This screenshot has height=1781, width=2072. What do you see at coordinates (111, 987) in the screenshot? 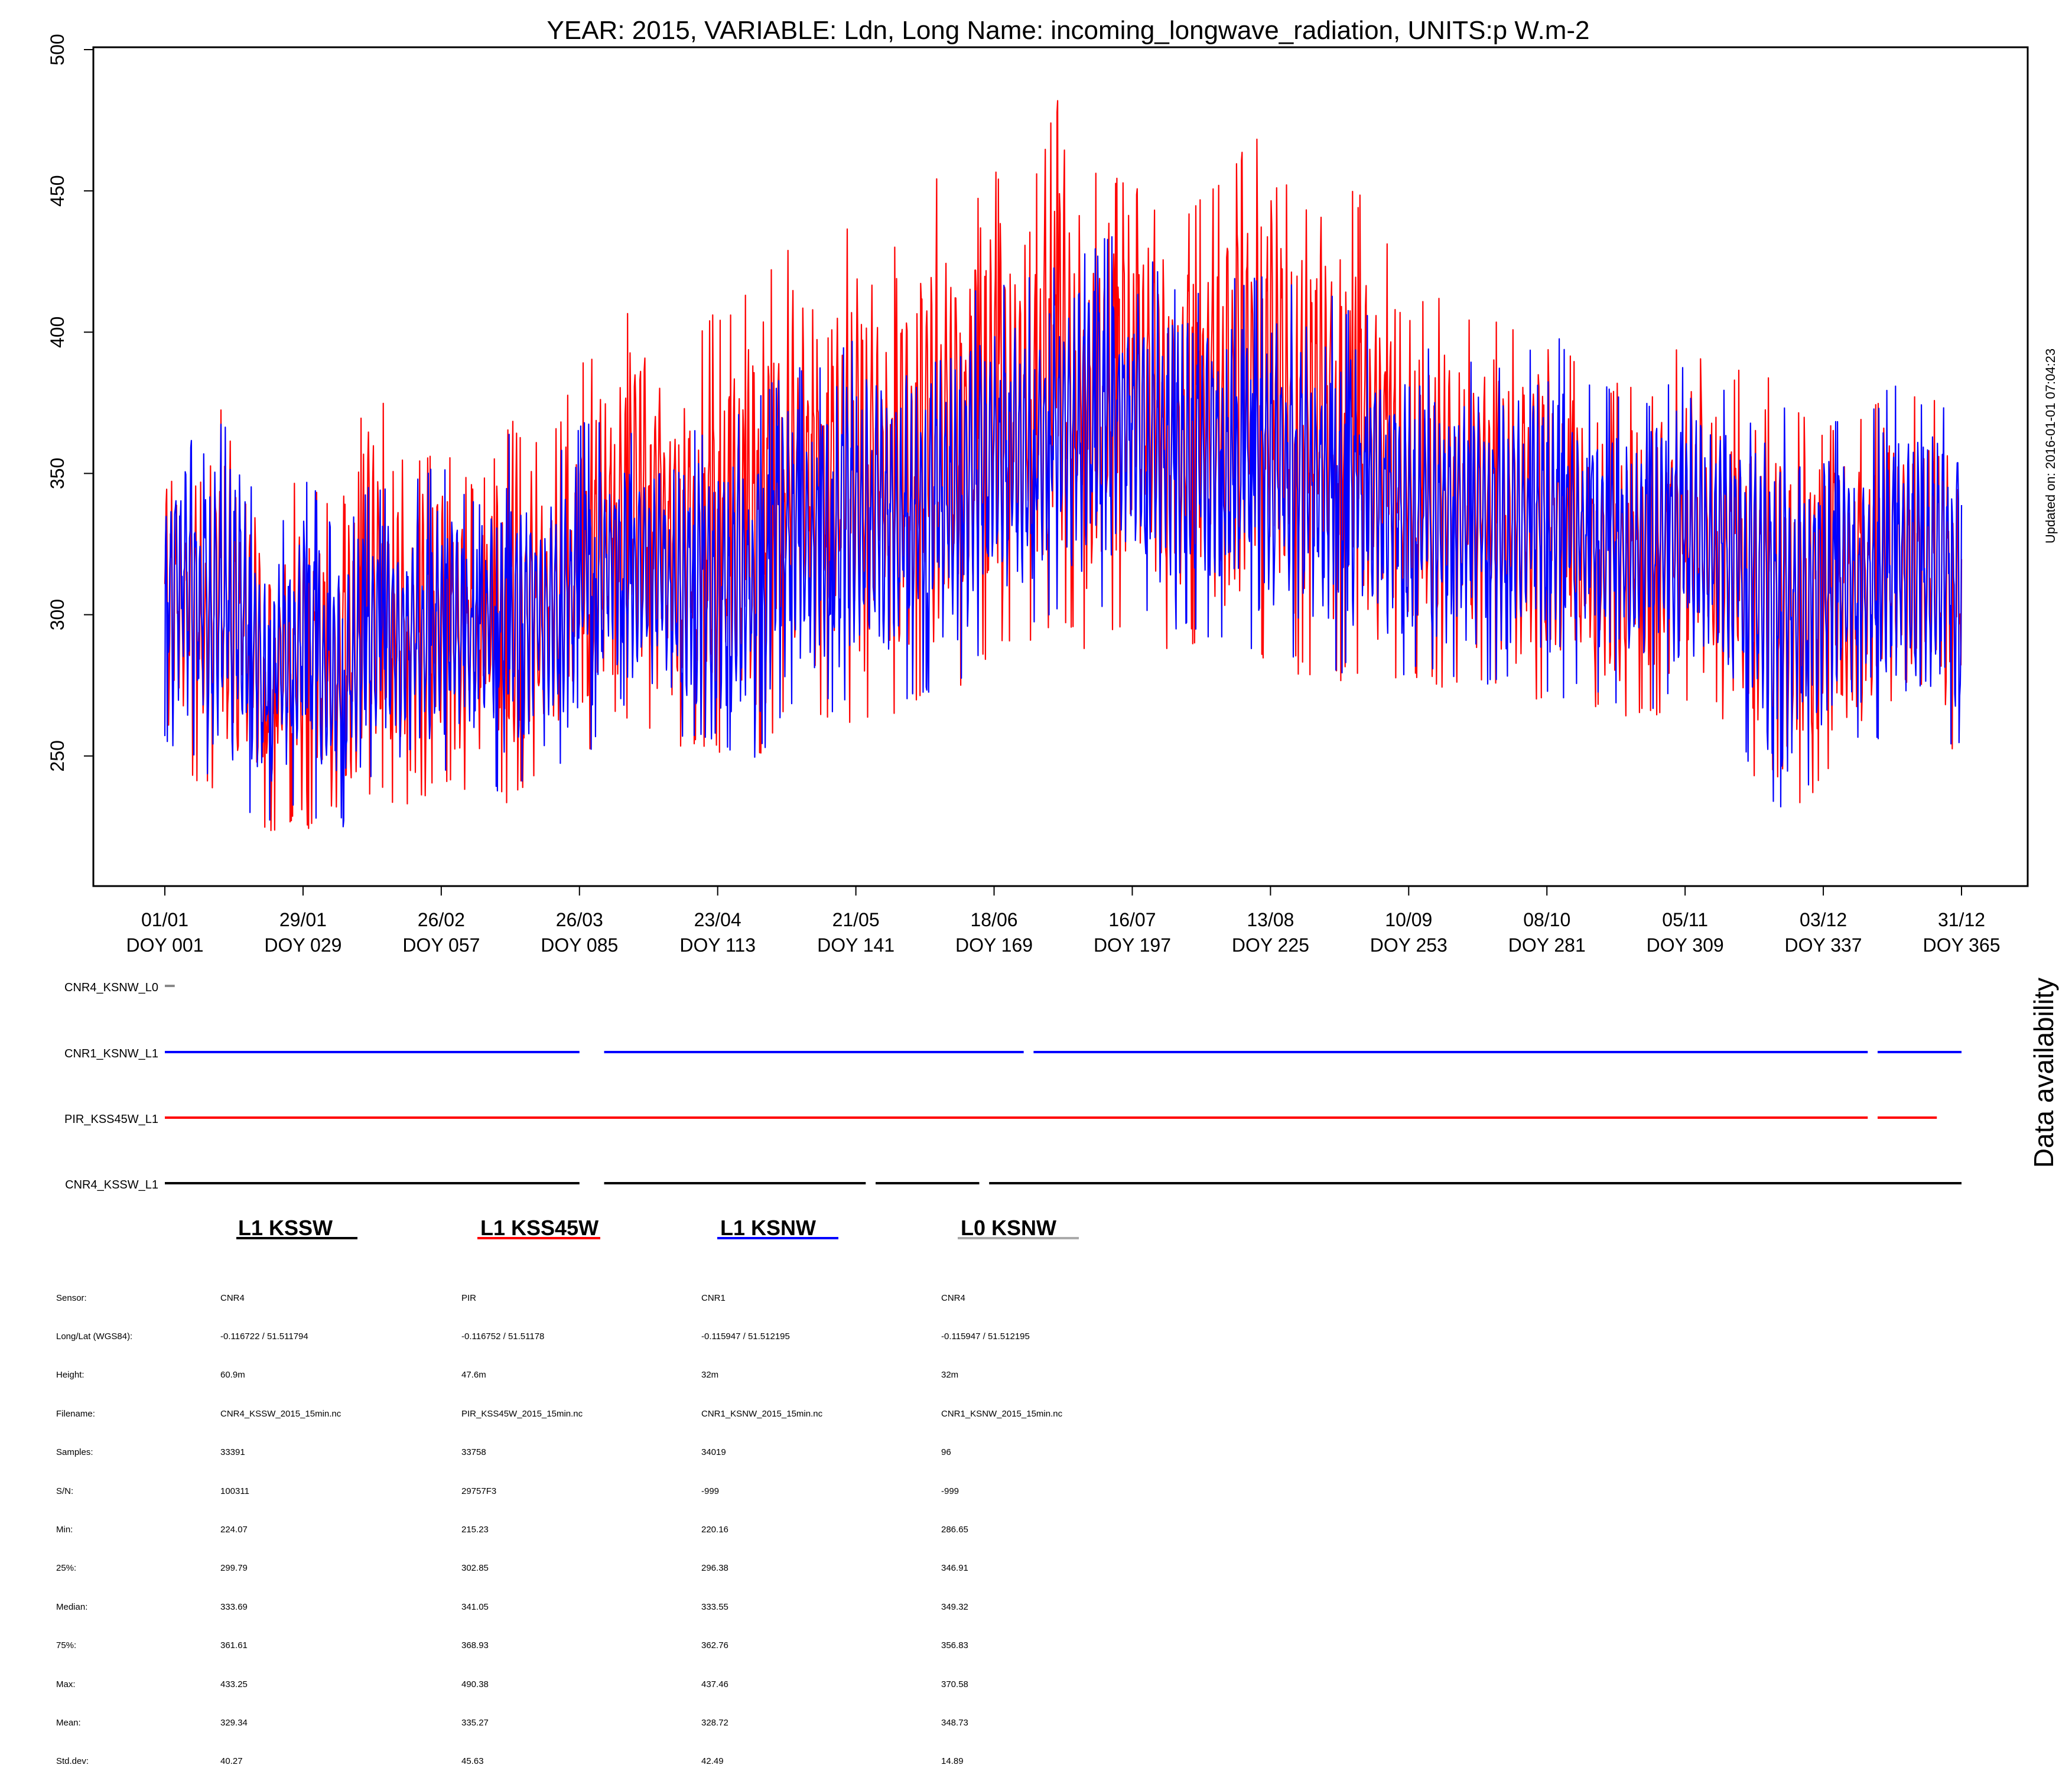
I see `availability-row-label: CNR4_KSNW_L0` at bounding box center [111, 987].